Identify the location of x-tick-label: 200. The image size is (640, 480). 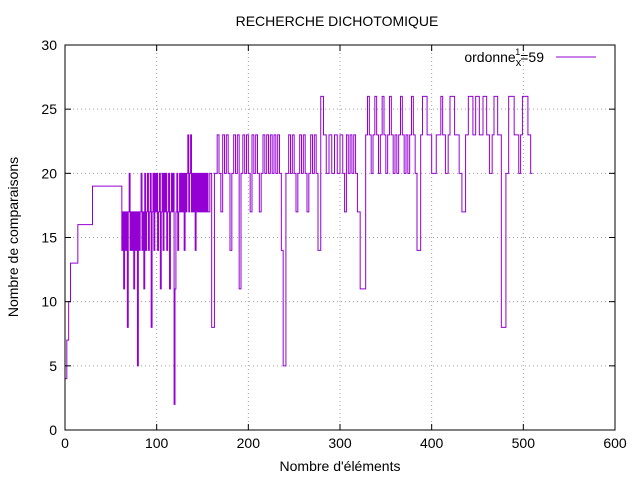
(249, 443).